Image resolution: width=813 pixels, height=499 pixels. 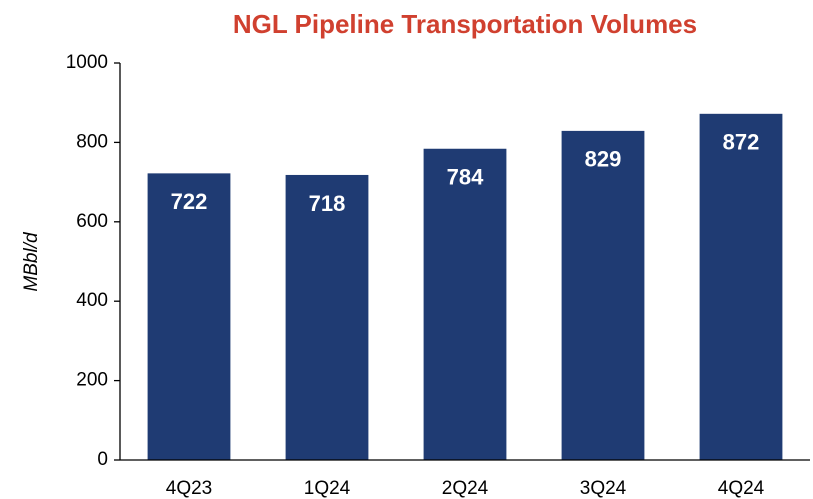 What do you see at coordinates (603, 488) in the screenshot?
I see `x-tick-label: 3Q24` at bounding box center [603, 488].